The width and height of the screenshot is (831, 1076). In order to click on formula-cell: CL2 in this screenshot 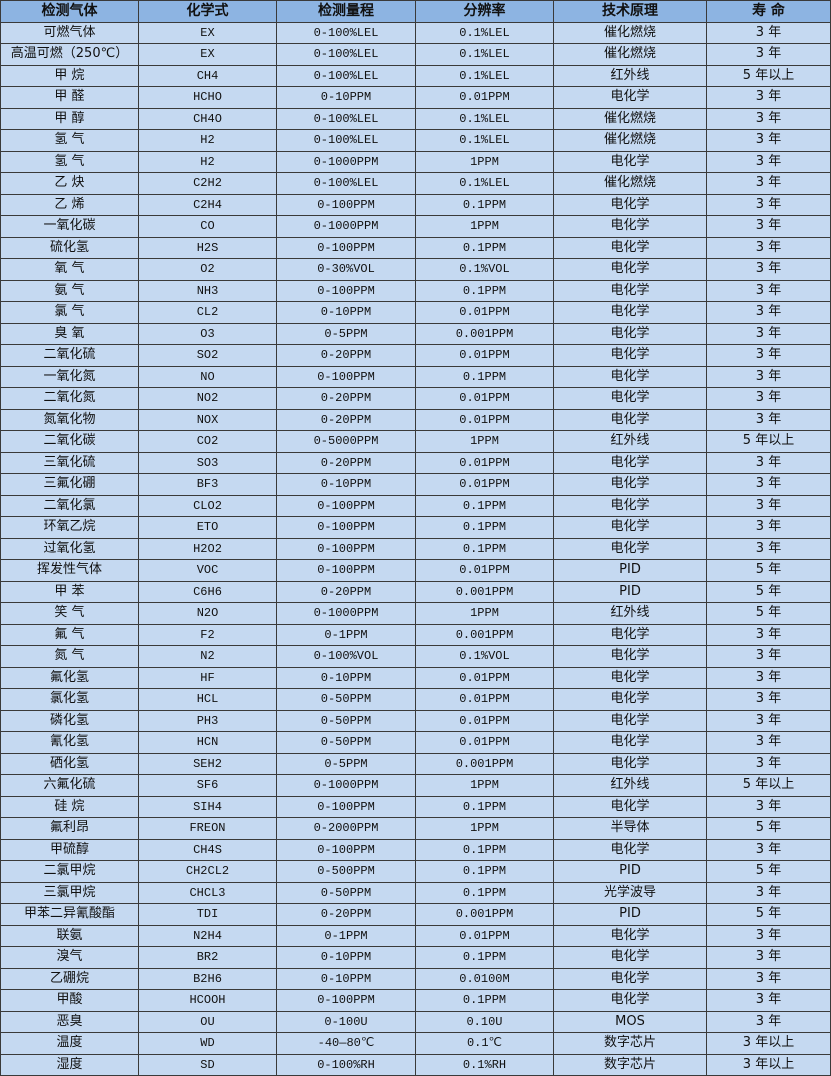, I will do `click(207, 312)`.